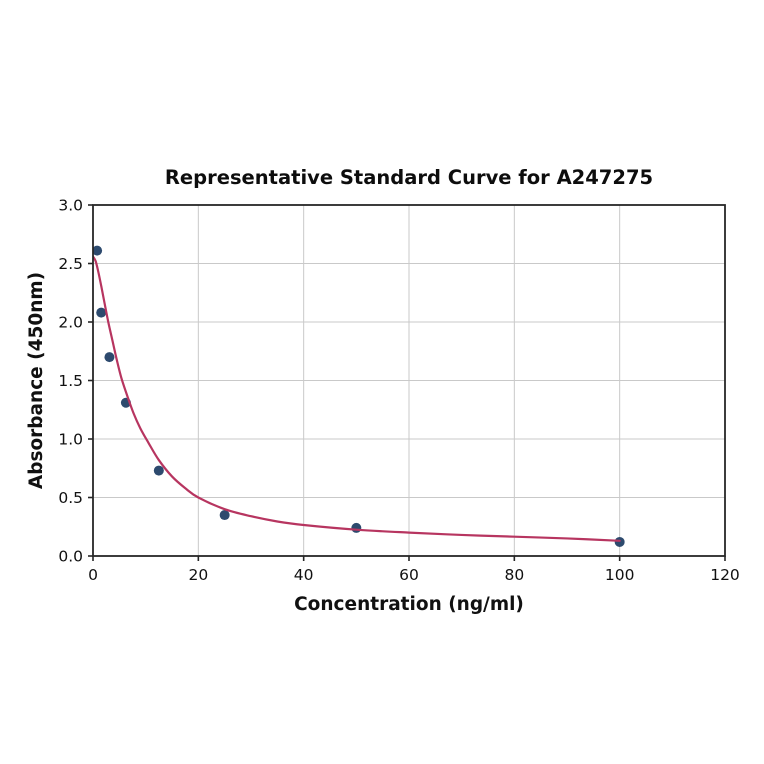  Describe the element at coordinates (70, 264) in the screenshot. I see `y-tick-label: 2.5` at that location.